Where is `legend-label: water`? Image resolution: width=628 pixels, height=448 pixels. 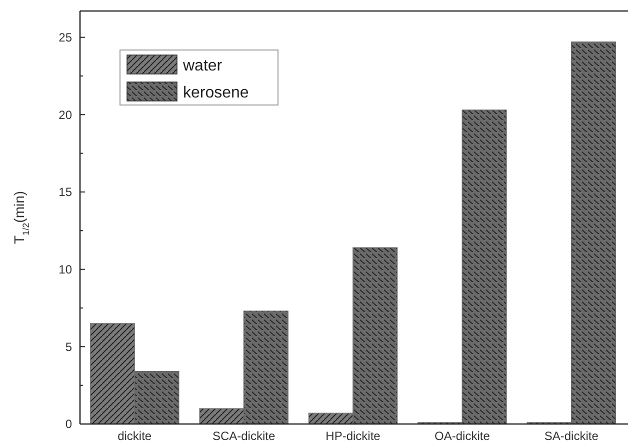 legend-label: water is located at coordinates (202, 66).